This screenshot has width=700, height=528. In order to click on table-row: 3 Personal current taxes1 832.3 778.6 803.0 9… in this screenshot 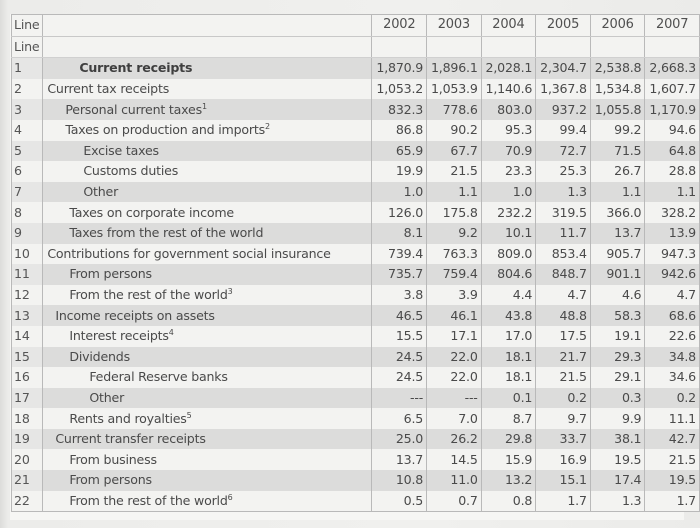, I will do `click(355, 109)`.